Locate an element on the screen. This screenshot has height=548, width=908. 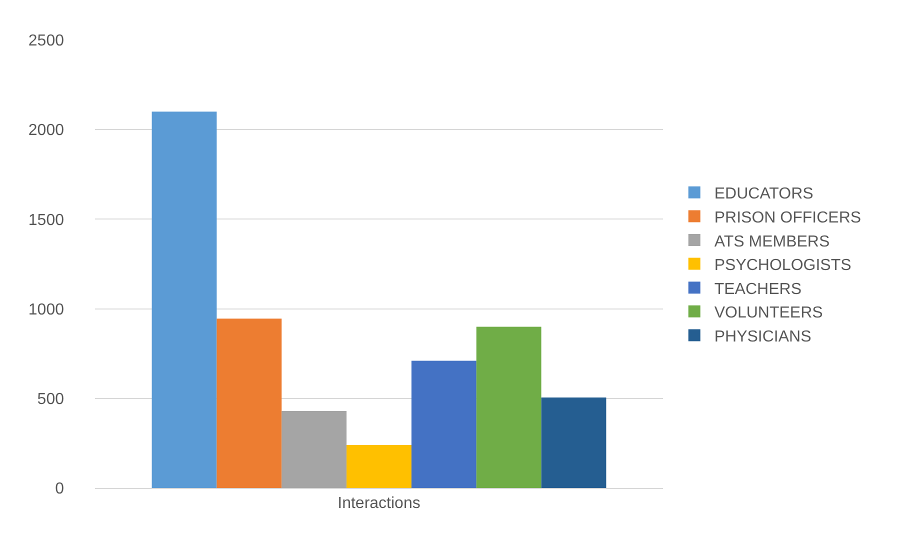
y-tick-label: 1000 is located at coordinates (46, 309).